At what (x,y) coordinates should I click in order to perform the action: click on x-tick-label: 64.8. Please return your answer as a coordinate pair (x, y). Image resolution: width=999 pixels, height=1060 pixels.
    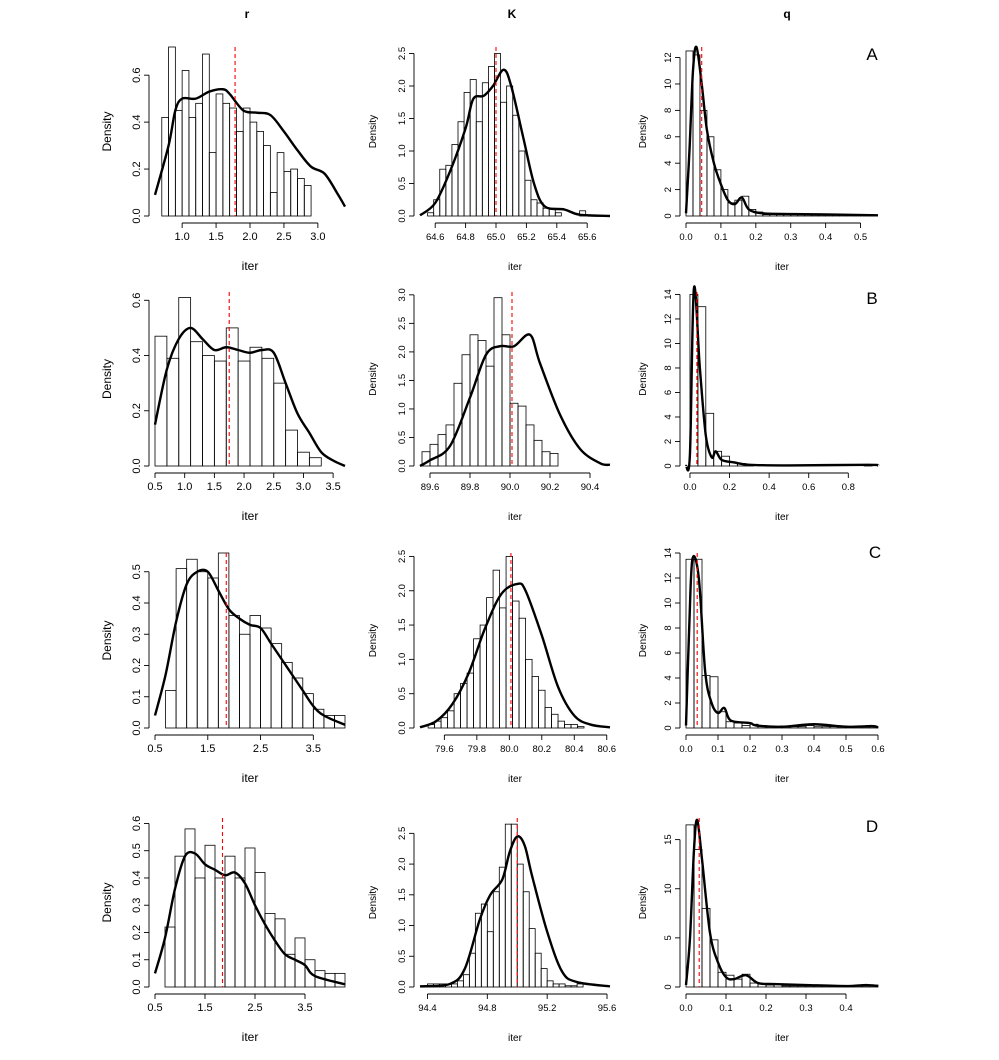
    Looking at the image, I should click on (465, 237).